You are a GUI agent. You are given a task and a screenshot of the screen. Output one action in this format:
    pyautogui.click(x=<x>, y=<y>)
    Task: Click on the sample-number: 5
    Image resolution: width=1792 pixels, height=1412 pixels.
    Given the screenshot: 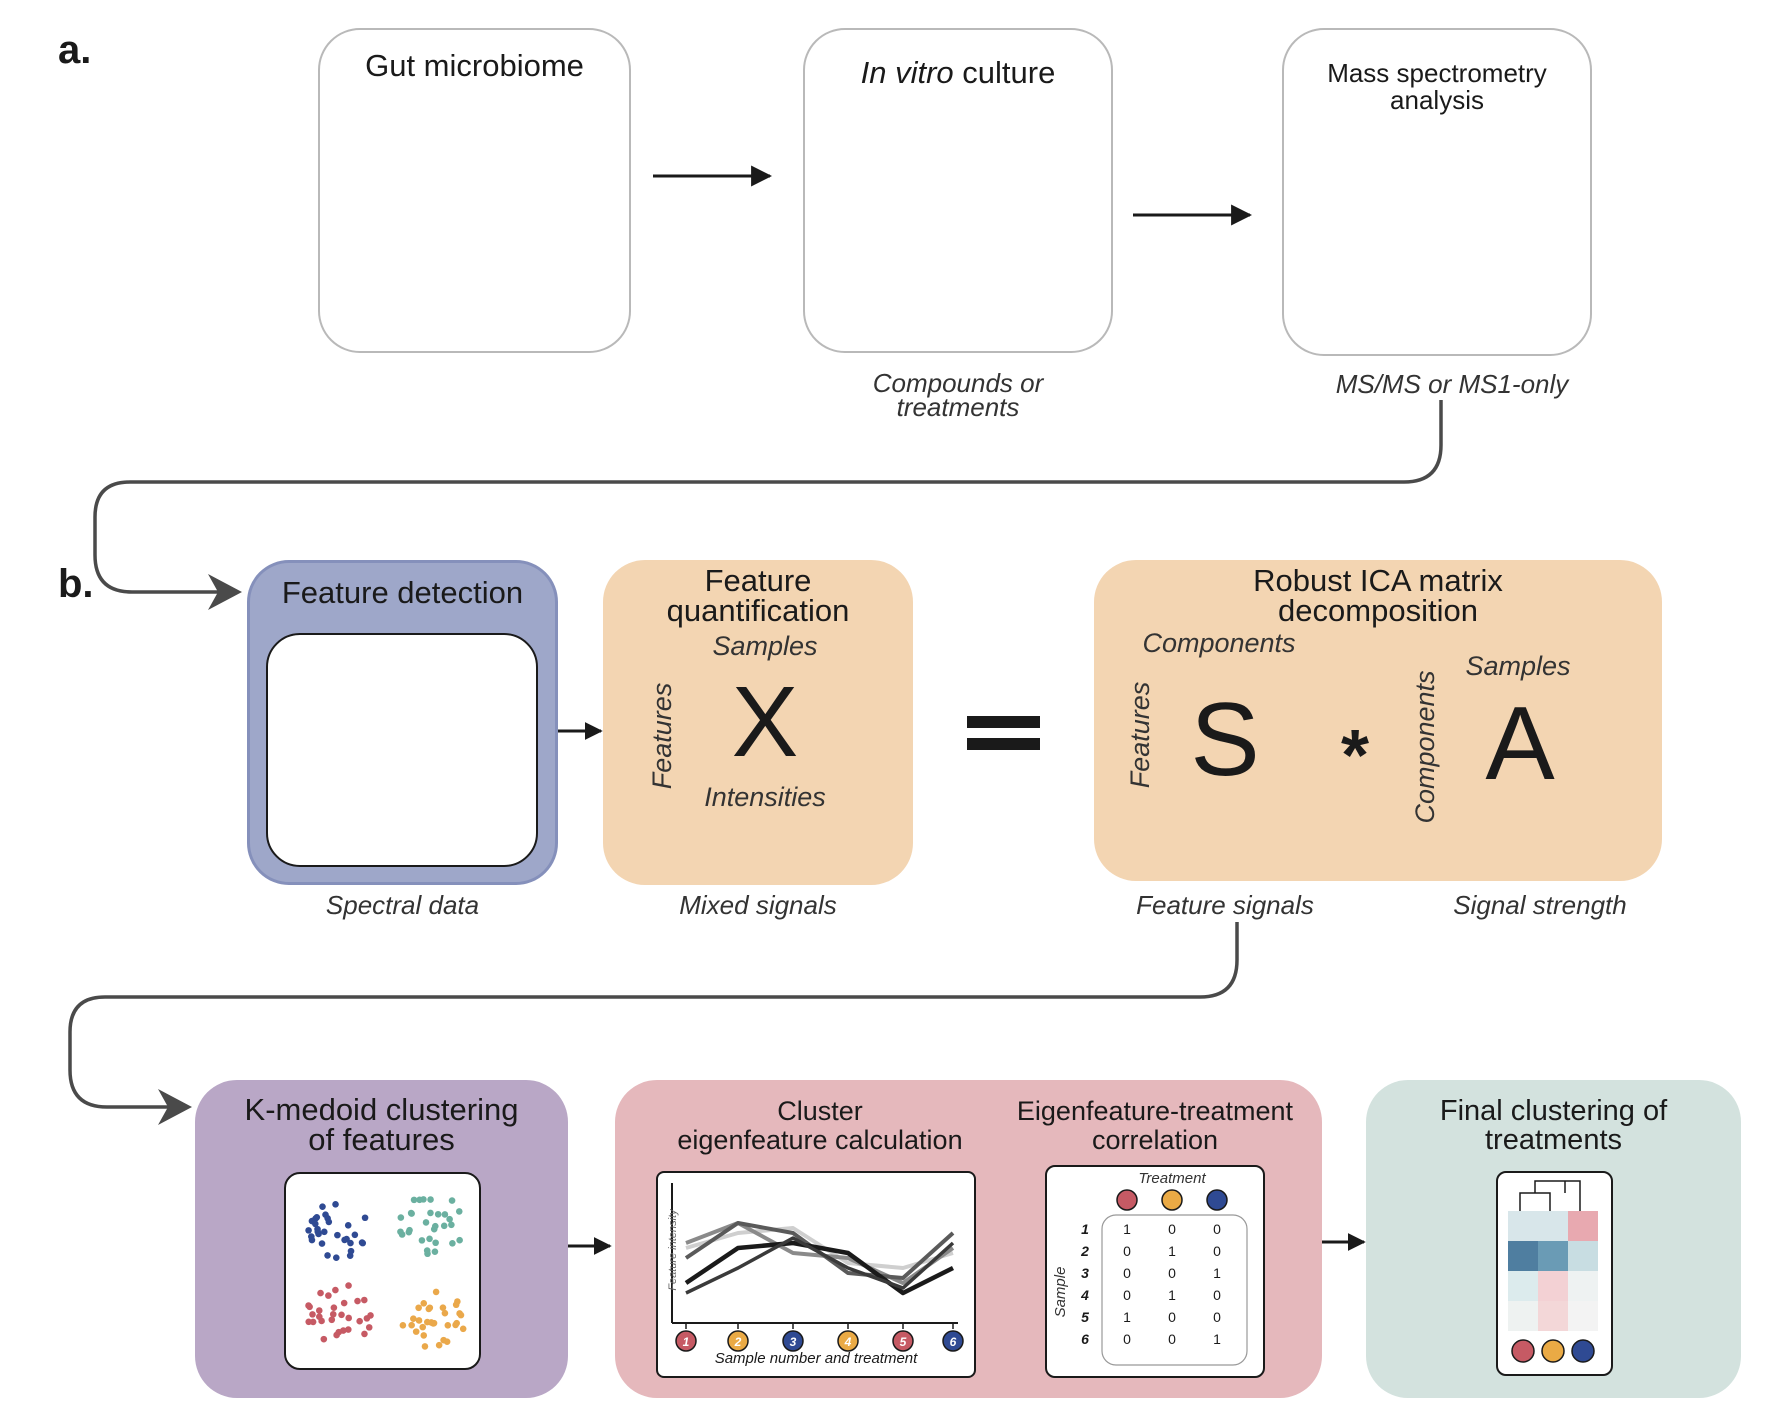 What is the action you would take?
    pyautogui.click(x=903, y=1342)
    